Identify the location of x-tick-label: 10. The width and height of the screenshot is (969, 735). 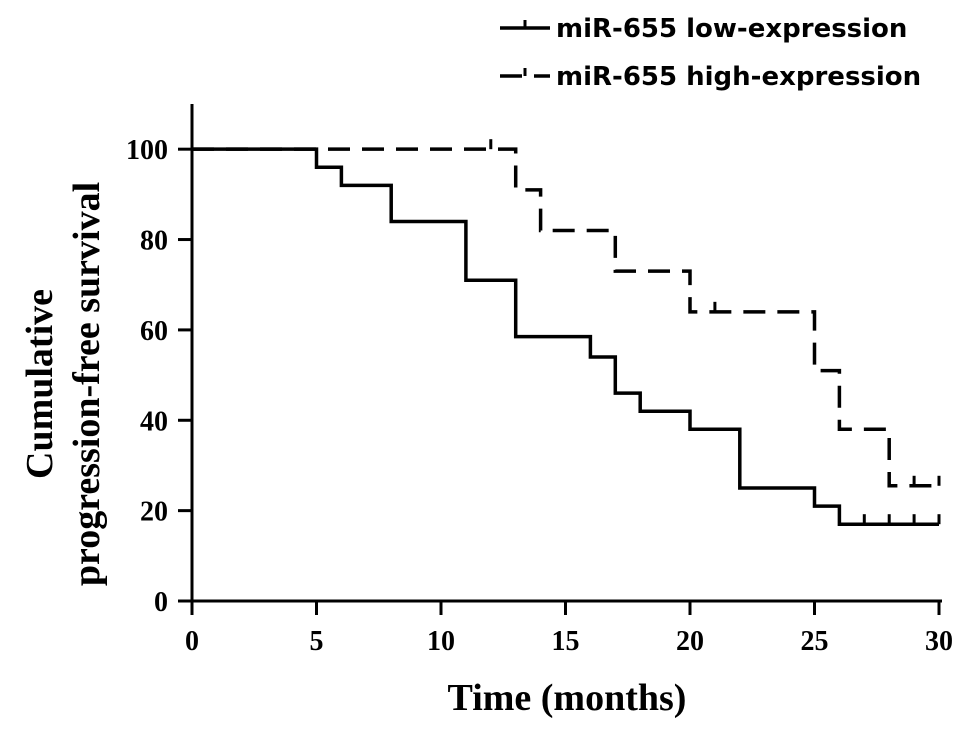
(441, 641).